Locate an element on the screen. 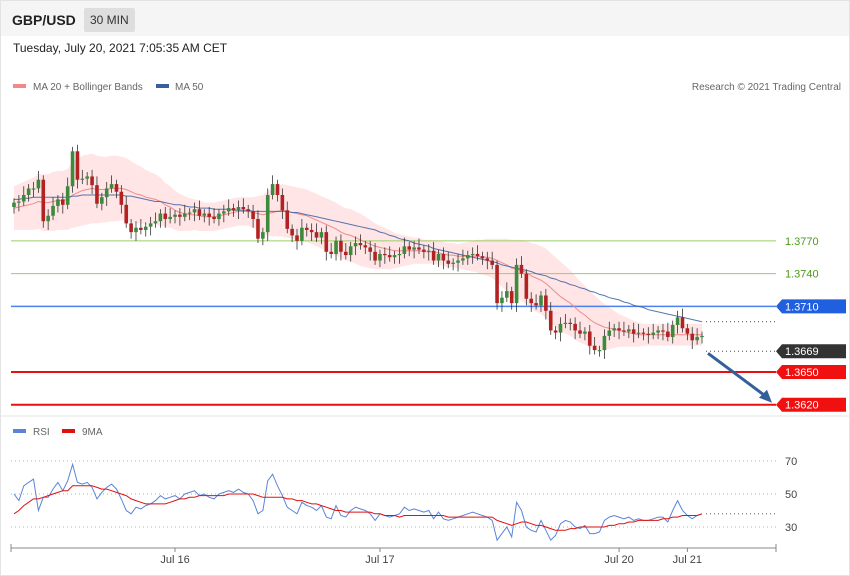 Image resolution: width=850 pixels, height=576 pixels. level-label-0: 1.3770 is located at coordinates (802, 242).